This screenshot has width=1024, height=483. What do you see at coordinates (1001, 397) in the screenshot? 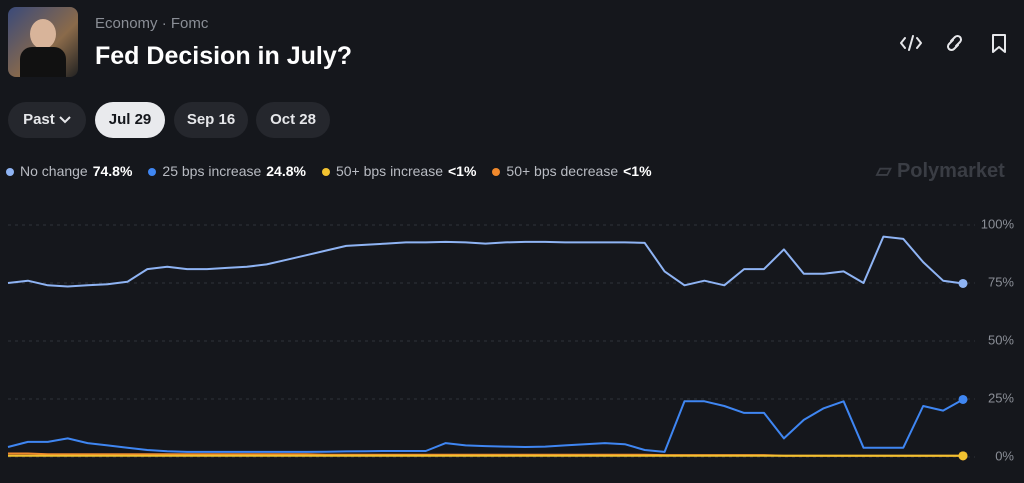
I see `y-tick-label: 25%` at bounding box center [1001, 397].